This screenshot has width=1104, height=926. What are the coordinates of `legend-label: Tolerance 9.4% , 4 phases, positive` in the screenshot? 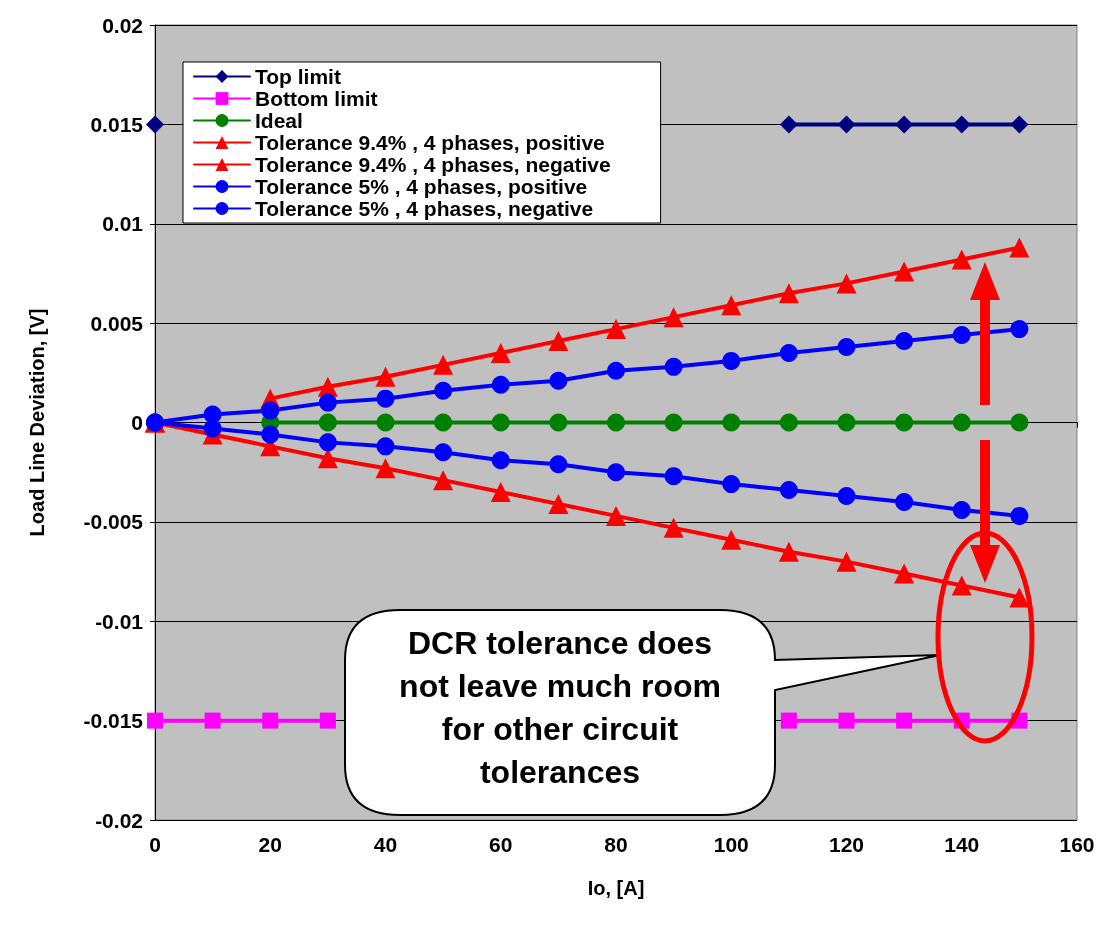 It's located at (430, 142).